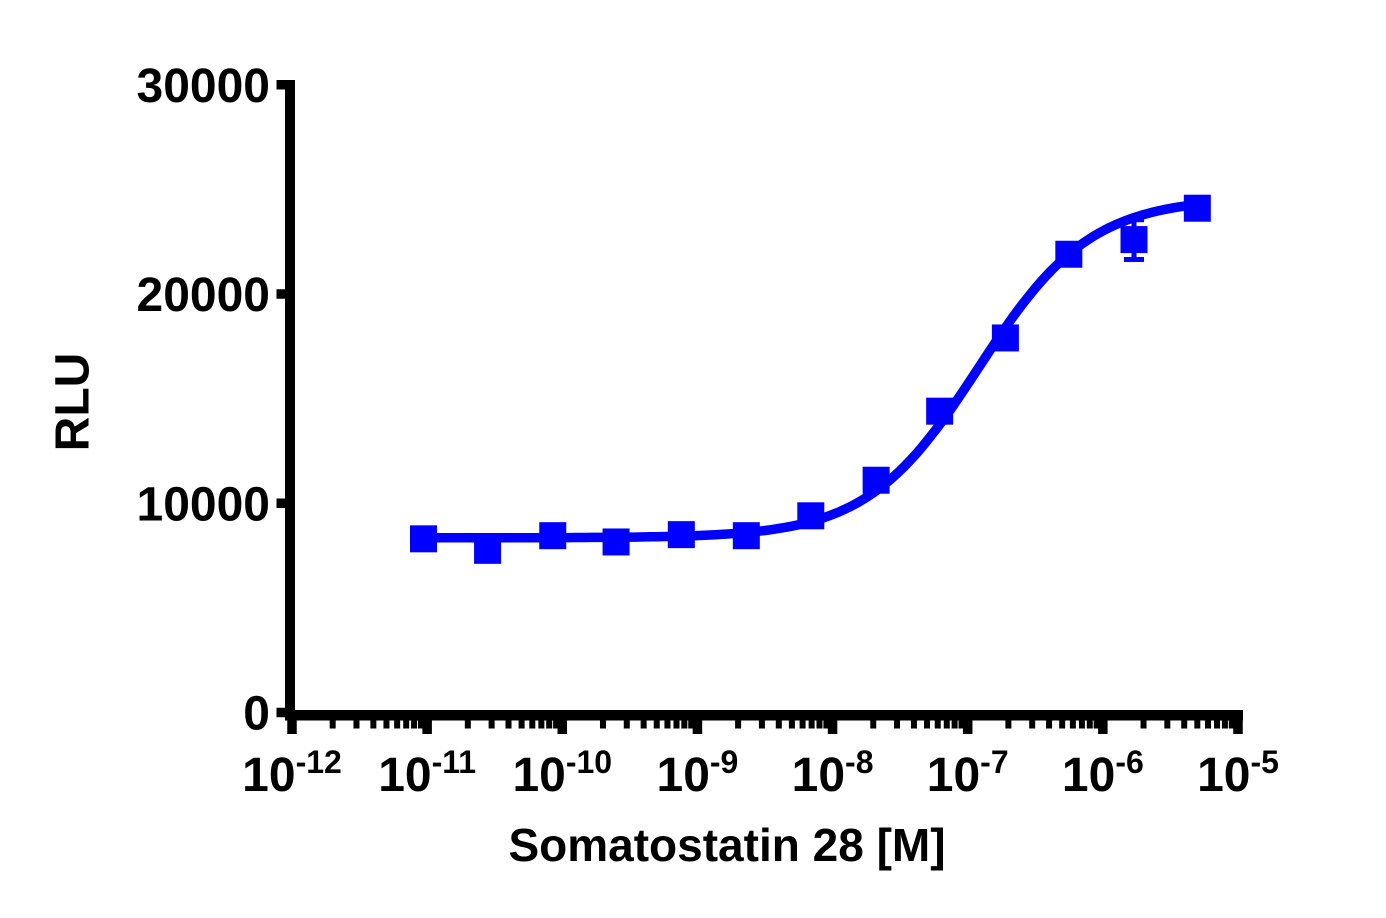 This screenshot has width=1386, height=918. What do you see at coordinates (292, 773) in the screenshot?
I see `x-tick-label: 10⁻¹²` at bounding box center [292, 773].